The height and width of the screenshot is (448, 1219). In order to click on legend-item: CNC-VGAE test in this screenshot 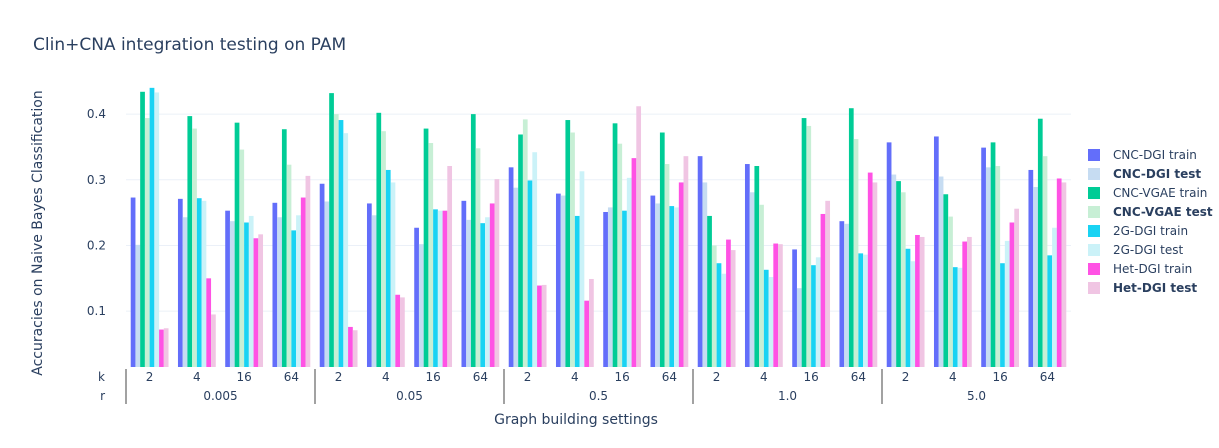, I will do `click(1150, 212)`.